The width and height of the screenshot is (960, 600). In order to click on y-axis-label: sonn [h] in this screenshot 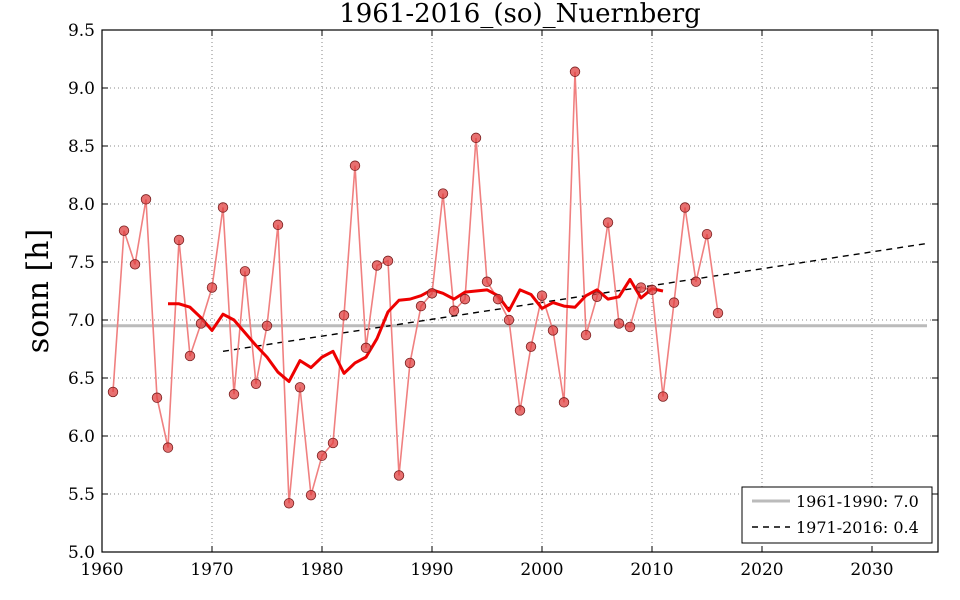, I will do `click(38, 291)`.